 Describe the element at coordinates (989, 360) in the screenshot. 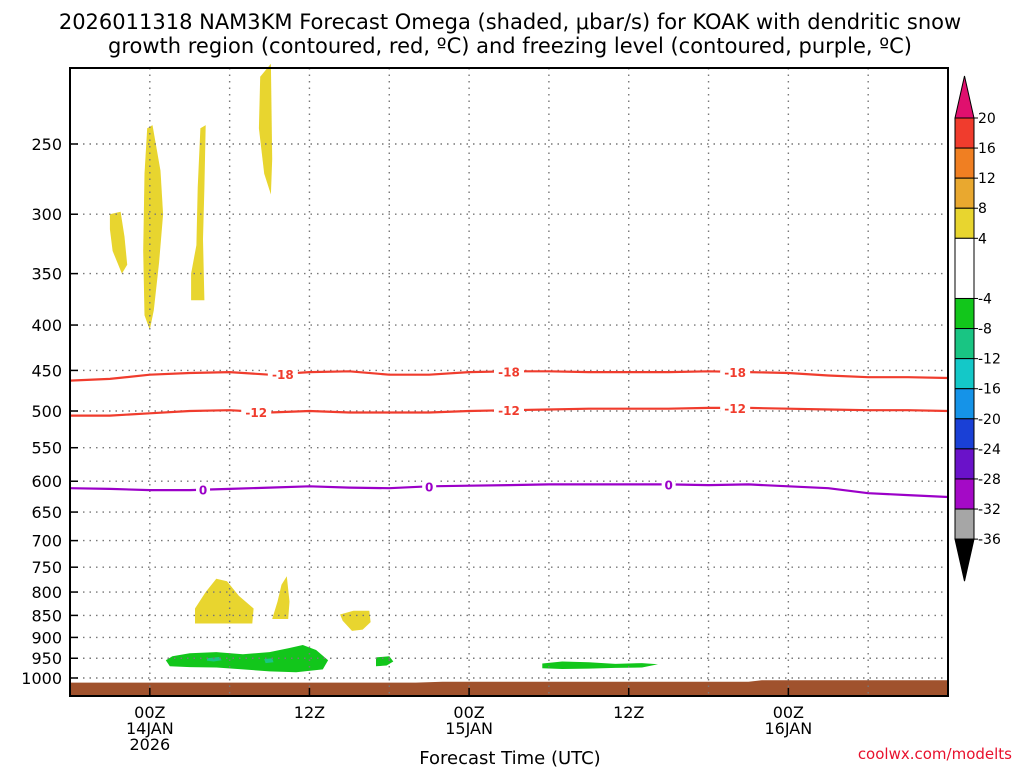

I see `colorbar-tick-label--12: -12` at that location.